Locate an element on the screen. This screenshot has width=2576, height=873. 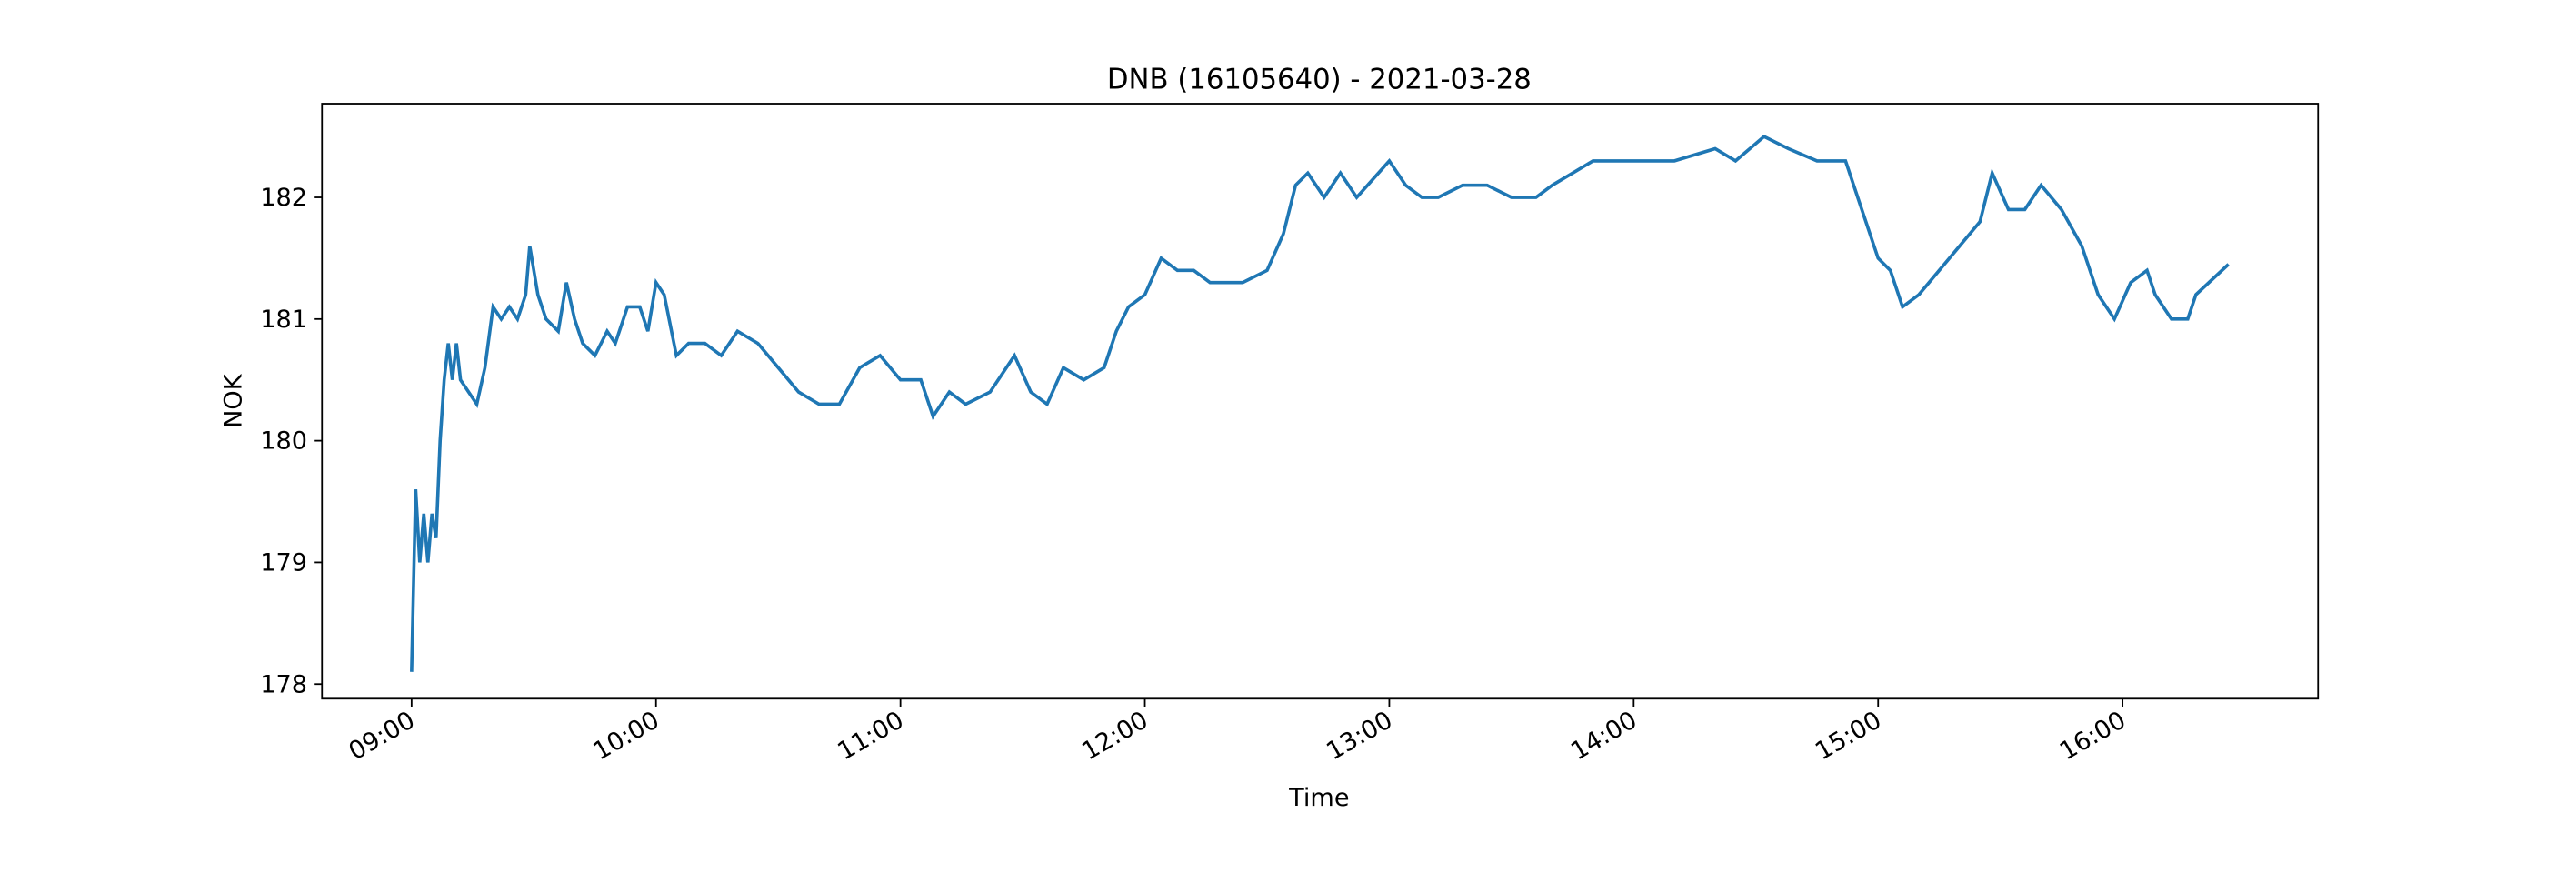
x-axis-label: Time is located at coordinates (1318, 798).